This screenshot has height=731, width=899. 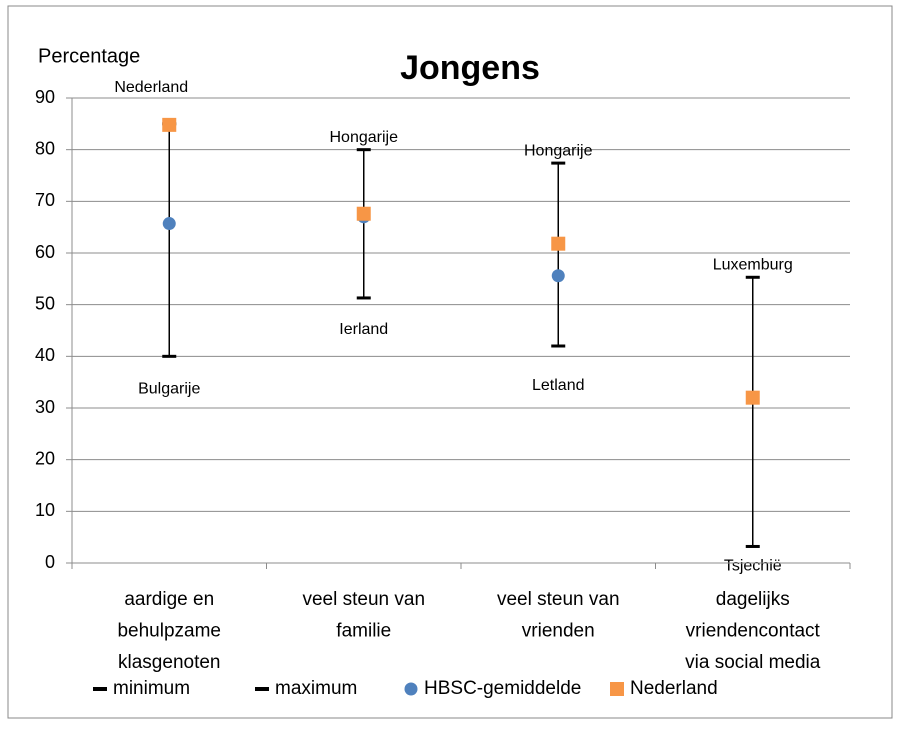 I want to click on x-tick-label-line: behulpzame, so click(x=169, y=631).